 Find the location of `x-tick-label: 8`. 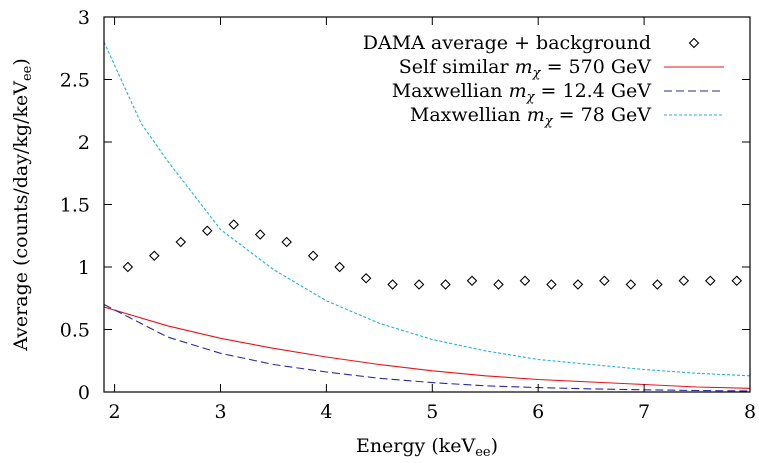

x-tick-label: 8 is located at coordinates (750, 412).